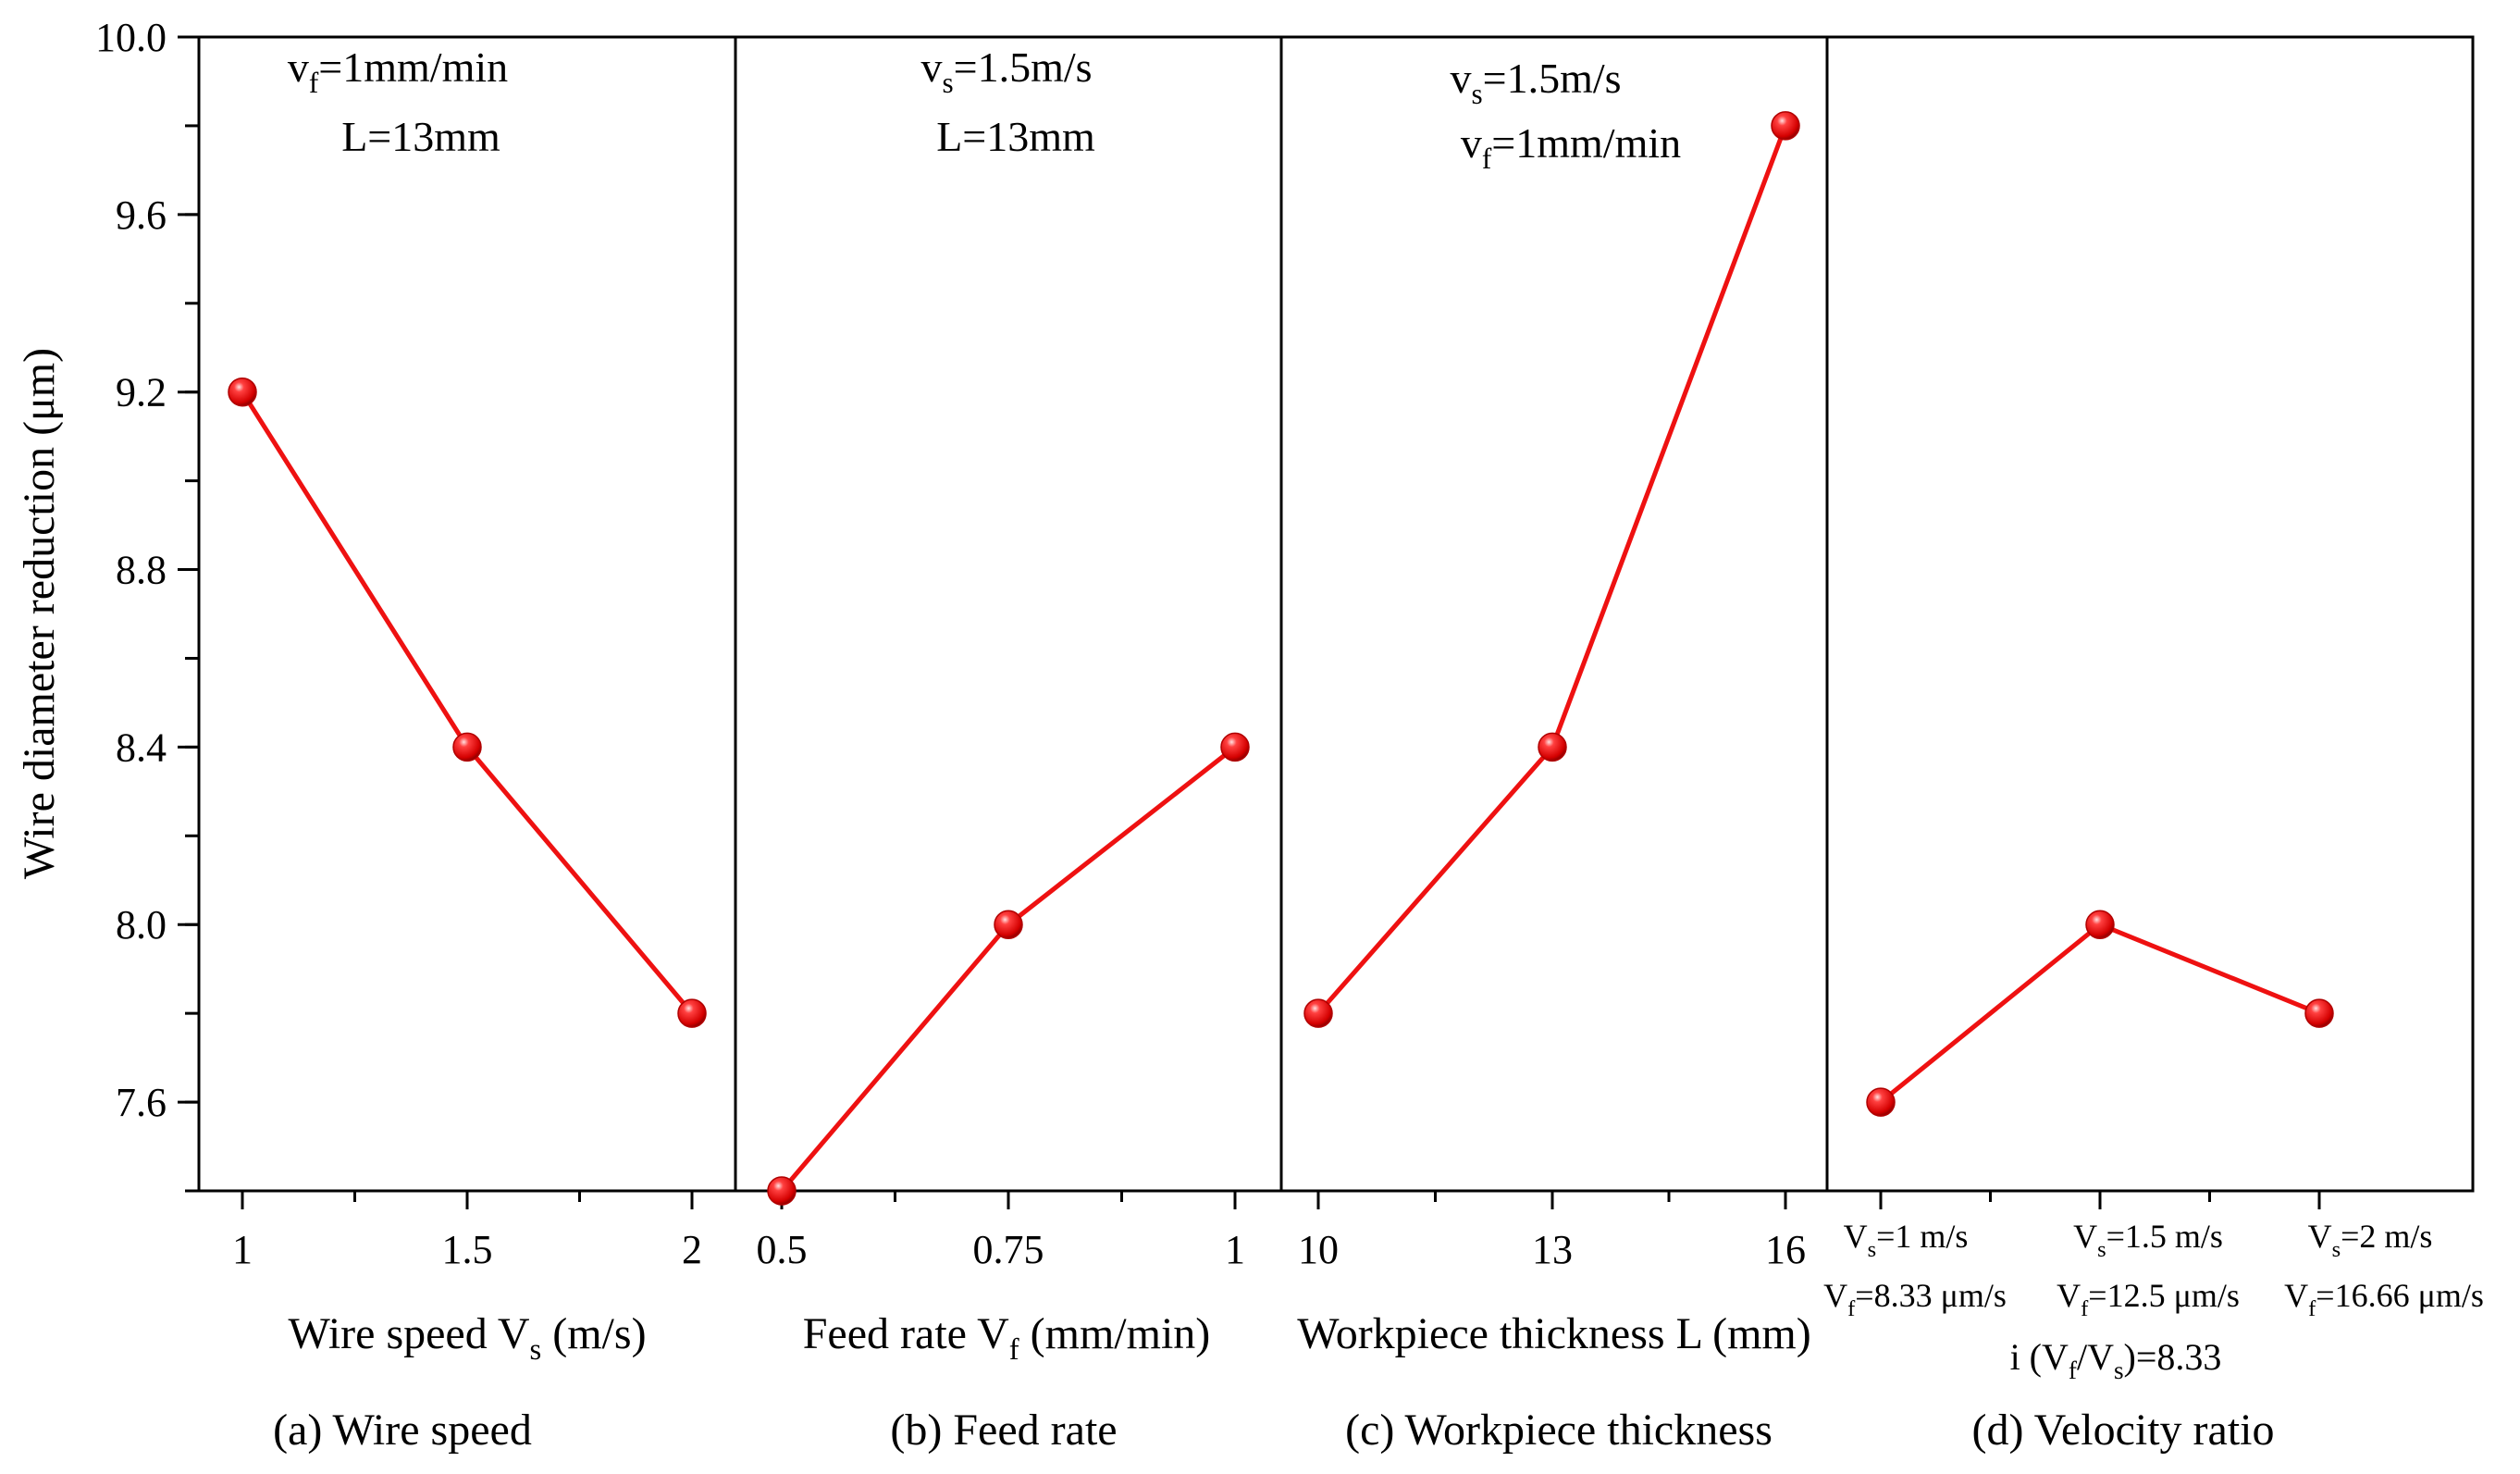 The height and width of the screenshot is (1474, 2520). What do you see at coordinates (39, 613) in the screenshot?
I see `y-axis-title: Wire diameter reduction (μm)` at bounding box center [39, 613].